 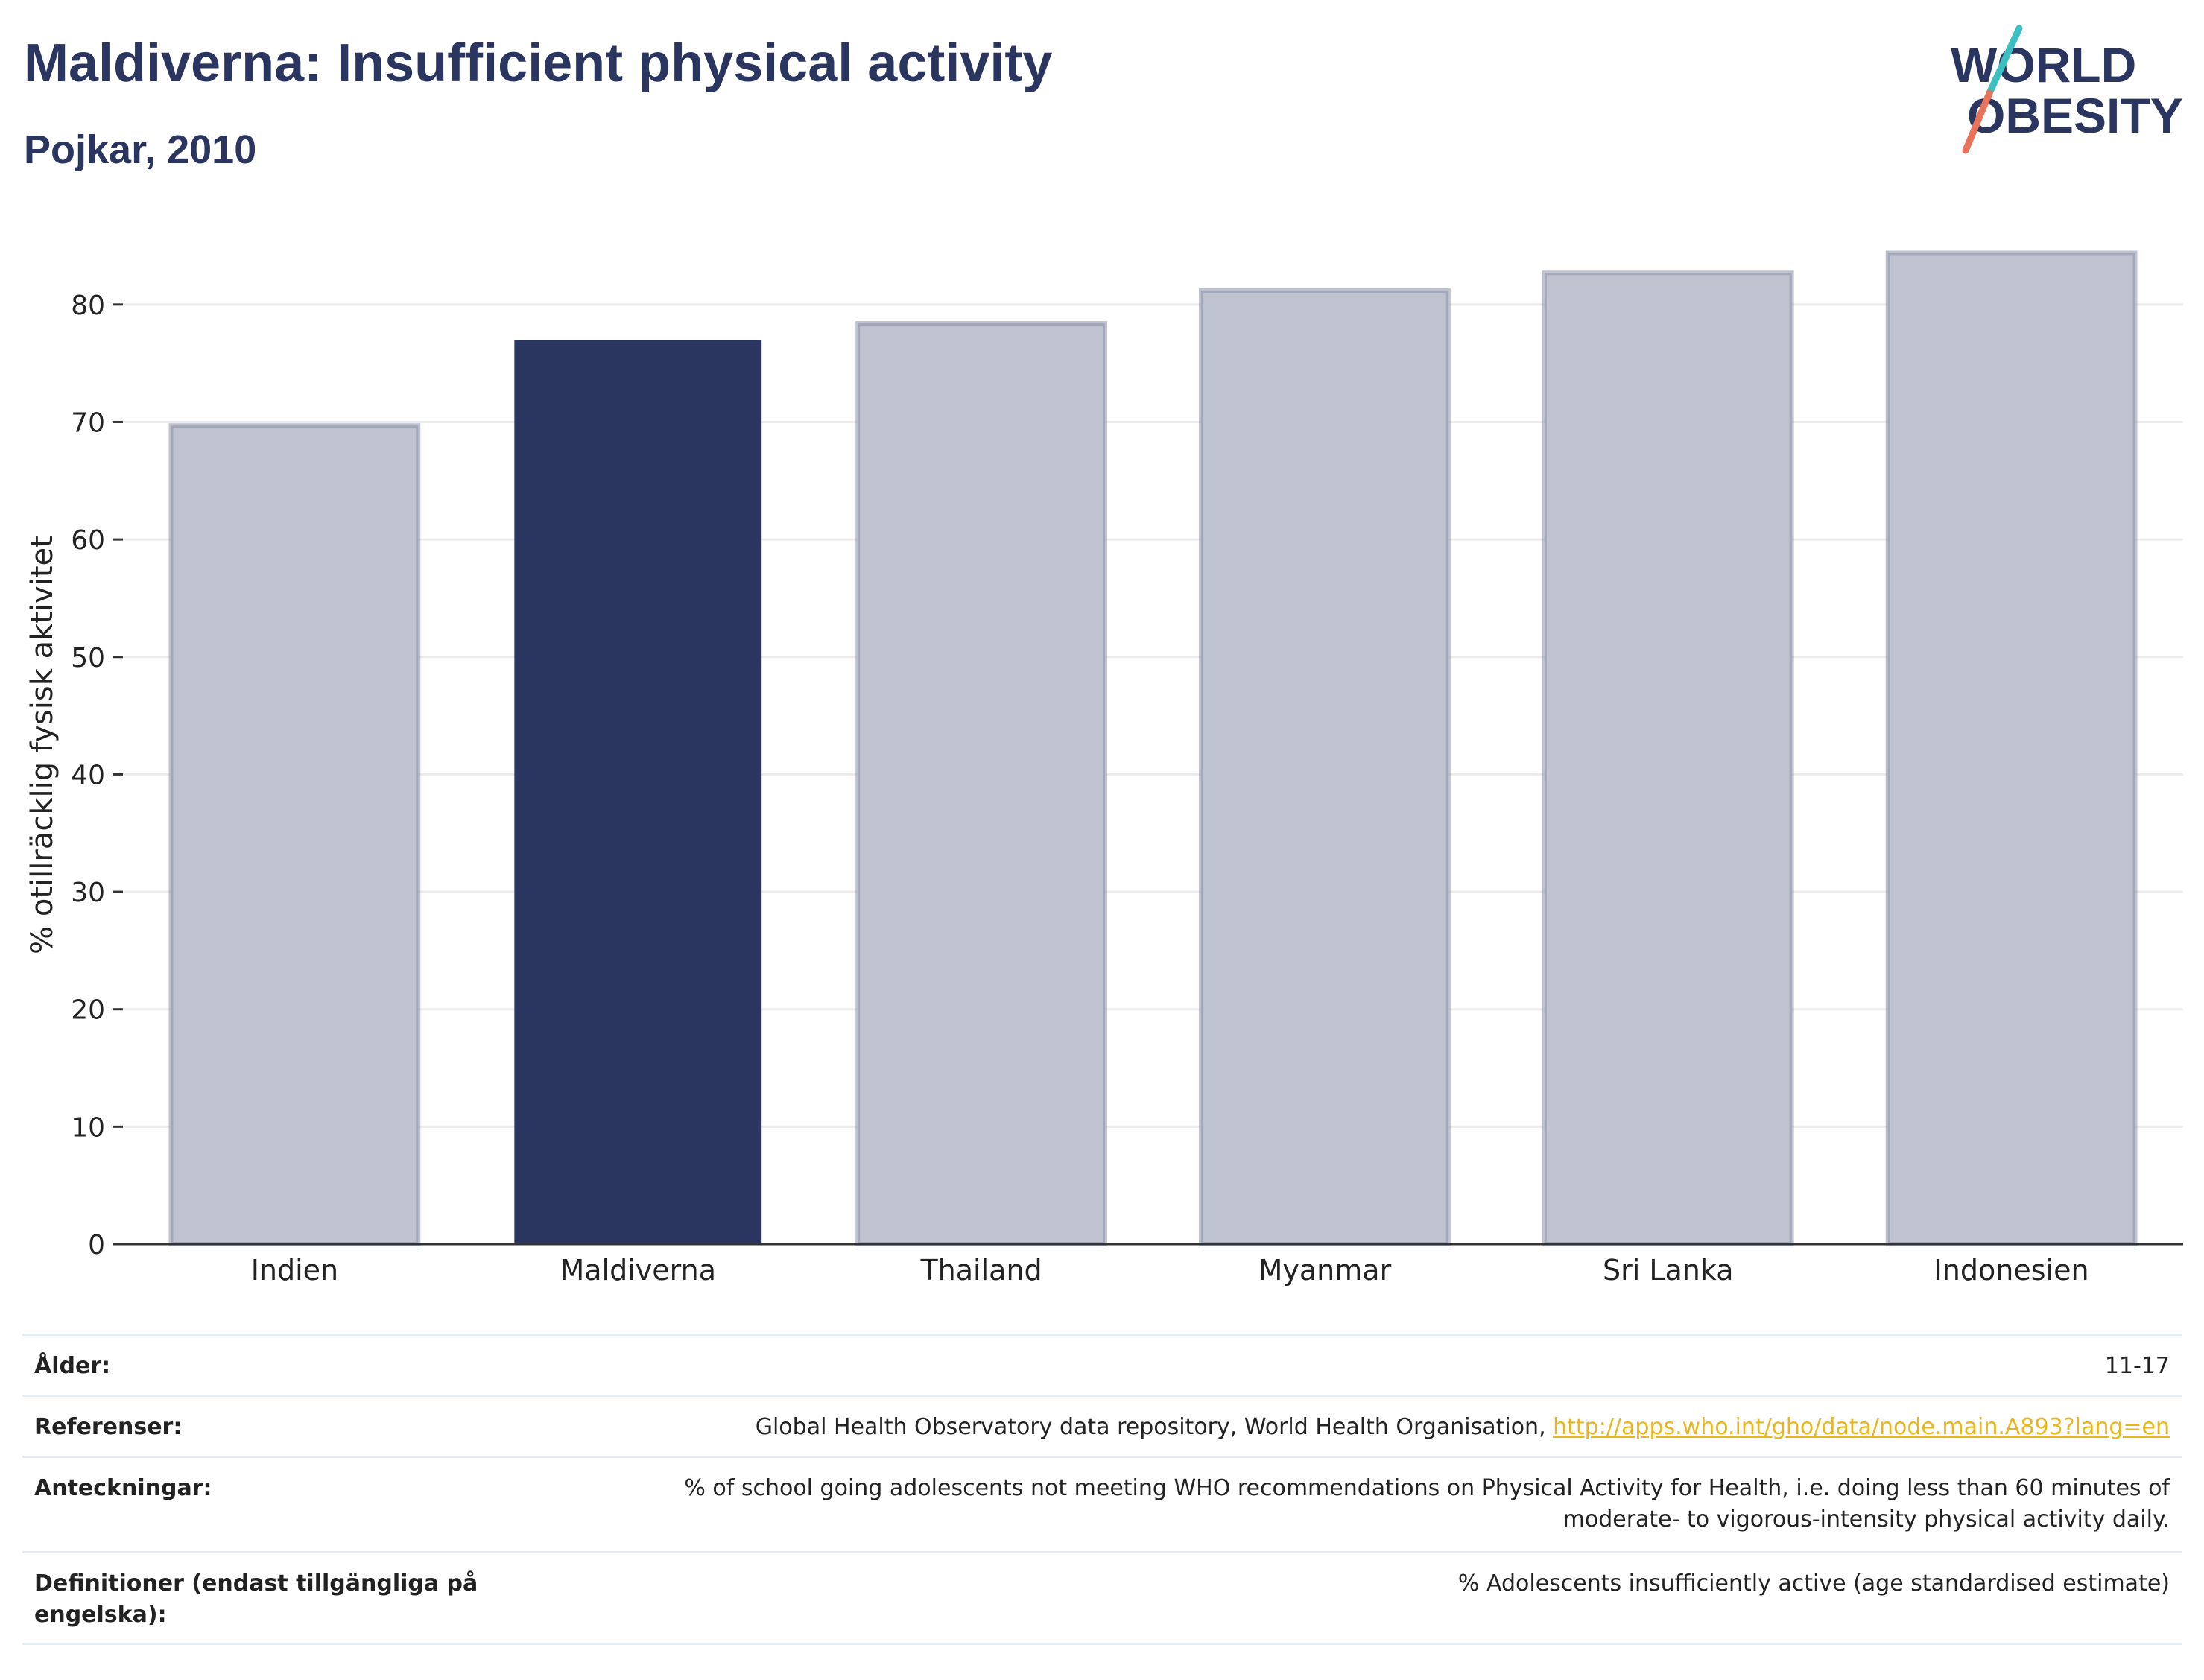 I want to click on y-tick-label: 20, so click(x=88, y=1010).